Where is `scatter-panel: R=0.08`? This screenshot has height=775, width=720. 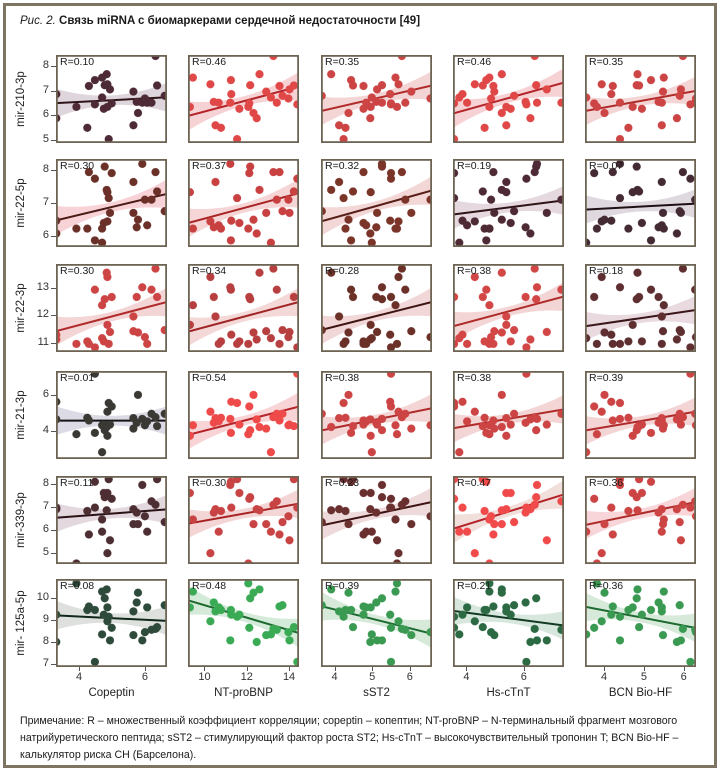 scatter-panel: R=0.08 is located at coordinates (111, 623).